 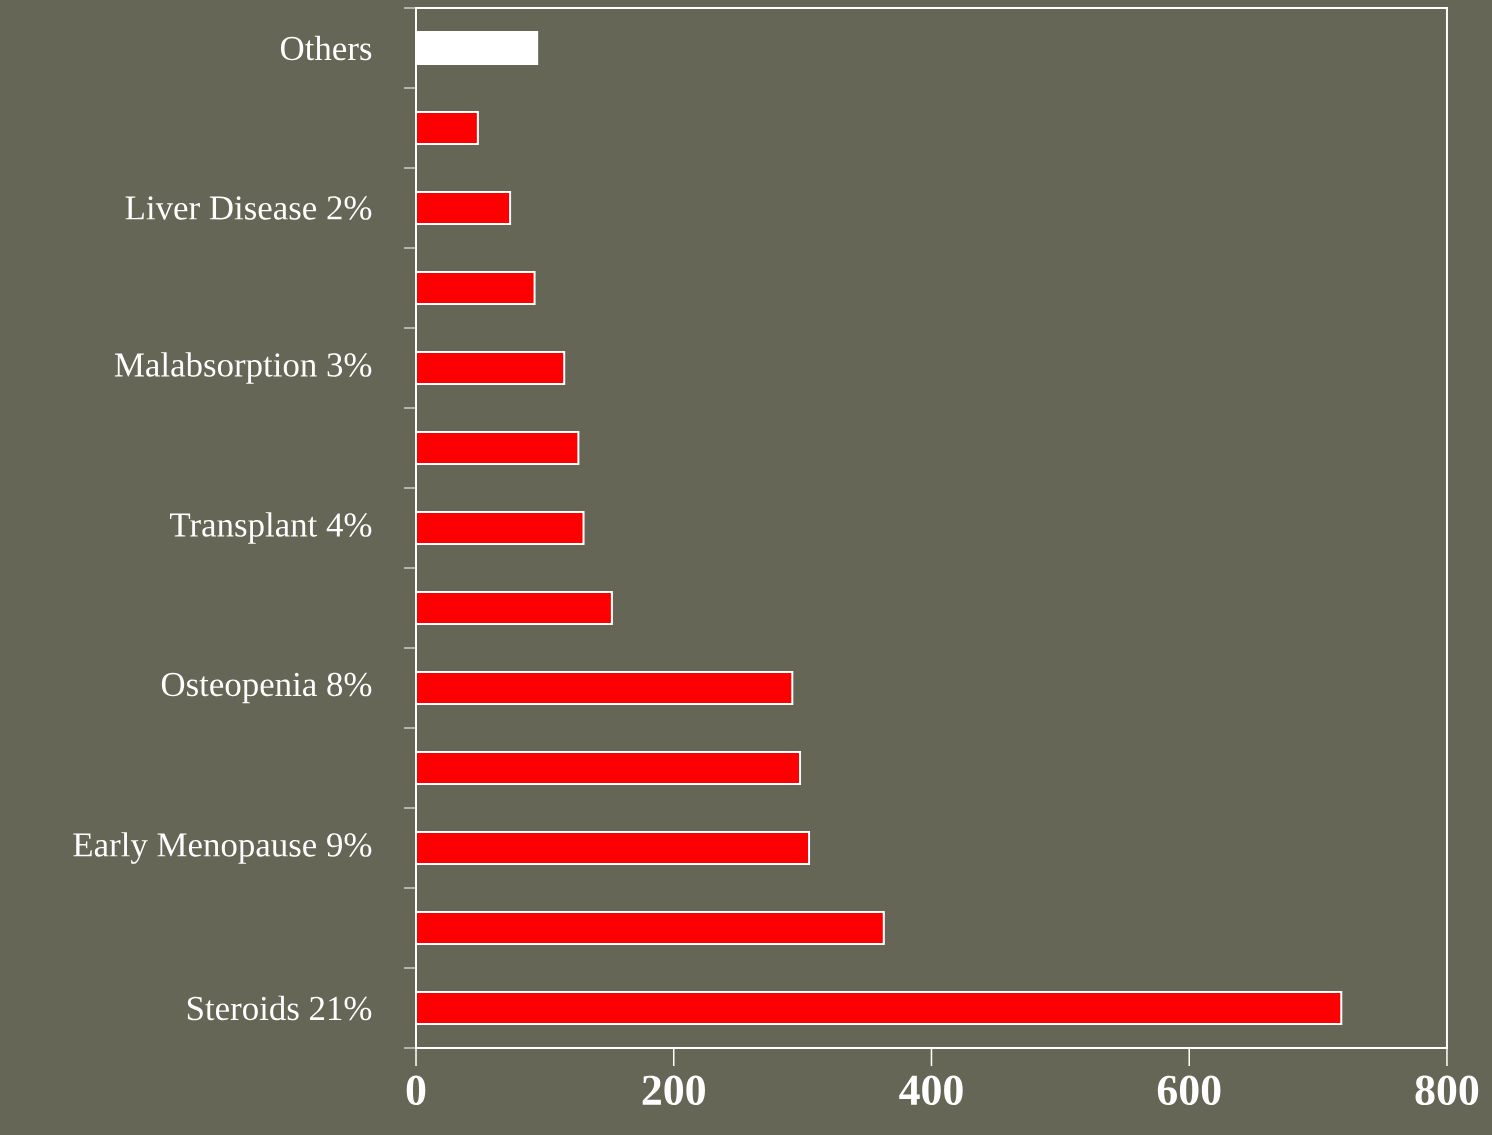 I want to click on y-tick-label: Early Menopause 9%, so click(x=222, y=848).